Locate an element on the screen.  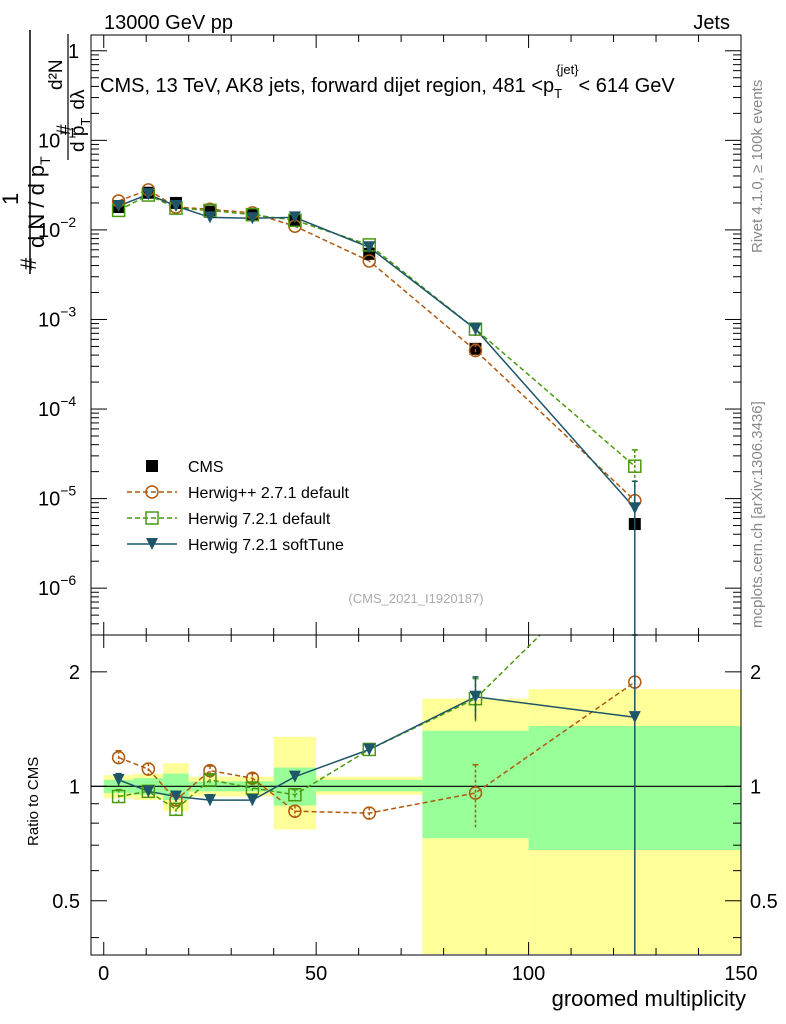
header-right: Jets is located at coordinates (711, 23).